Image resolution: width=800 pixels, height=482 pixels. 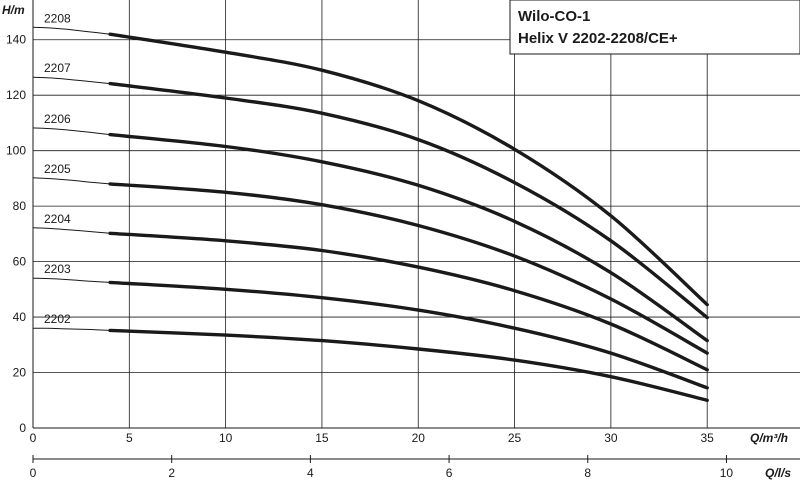 I want to click on x-tick-label: 20, so click(x=419, y=438).